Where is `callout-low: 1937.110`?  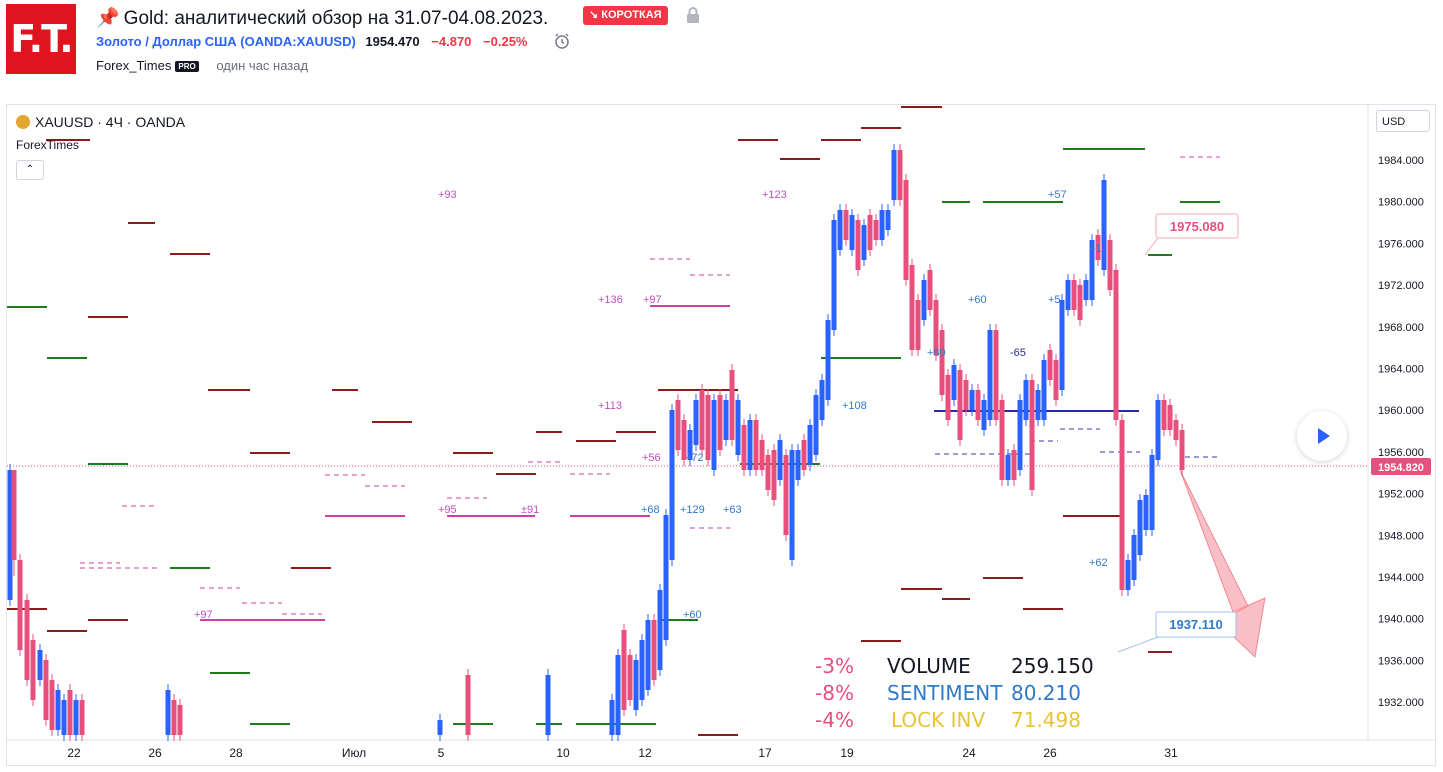
callout-low: 1937.110 is located at coordinates (1177, 632).